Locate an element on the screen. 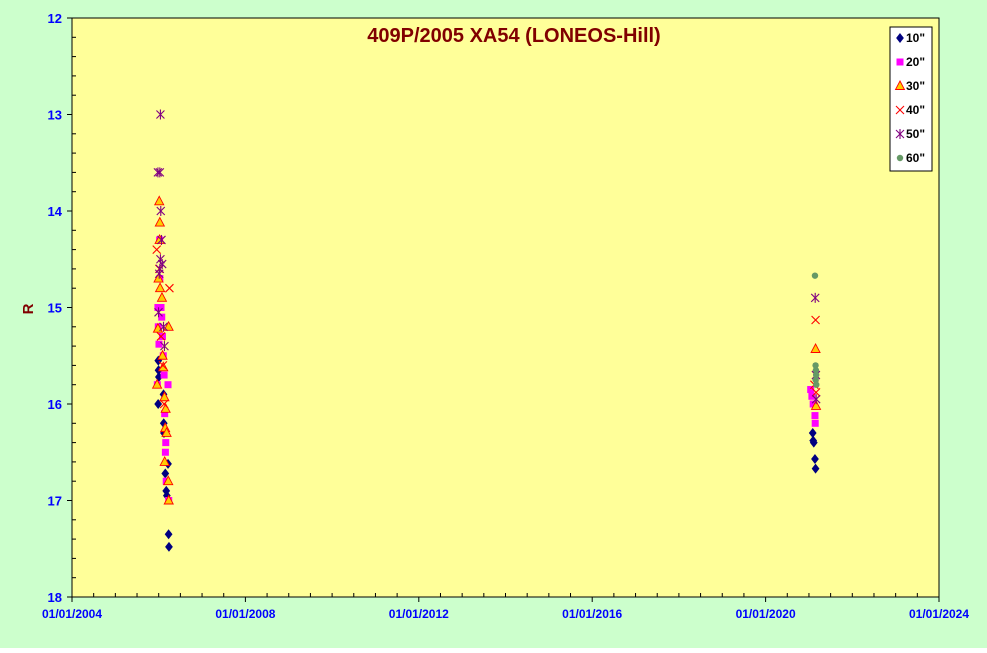  legend-label: 20" is located at coordinates (915, 62).